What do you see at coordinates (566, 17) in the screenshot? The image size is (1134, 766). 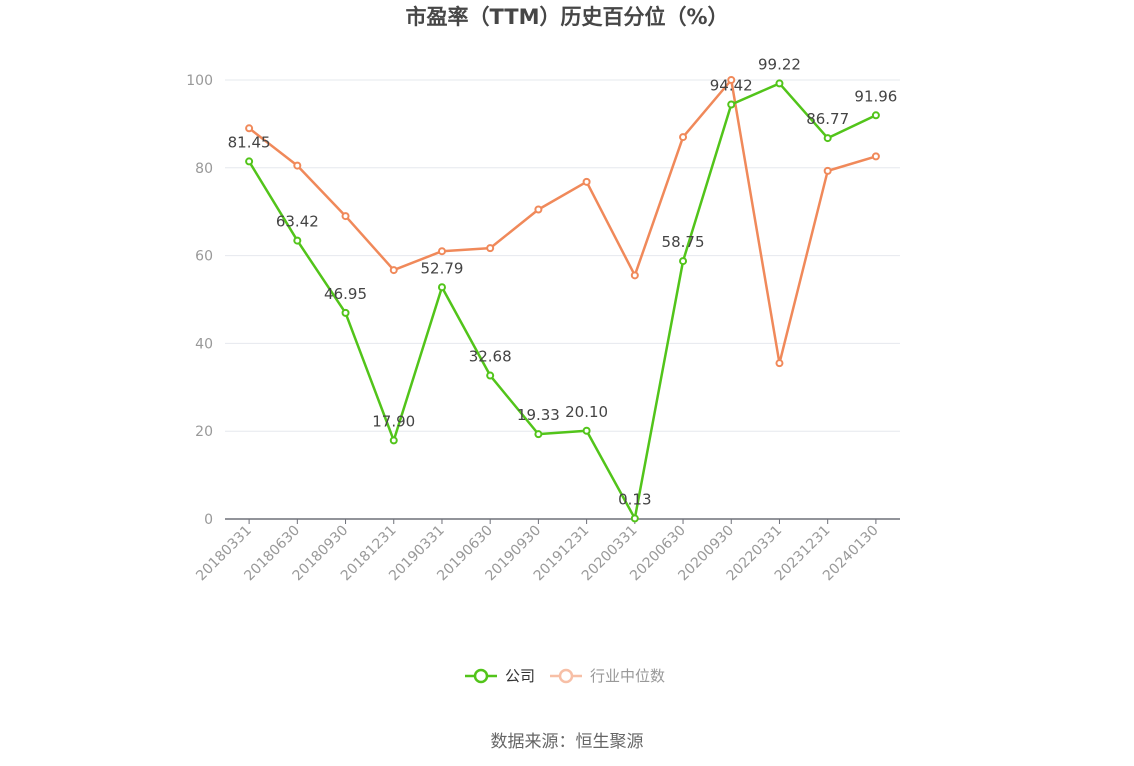 I see `chart-title: 市盈率（TTM）历史百分位（%）` at bounding box center [566, 17].